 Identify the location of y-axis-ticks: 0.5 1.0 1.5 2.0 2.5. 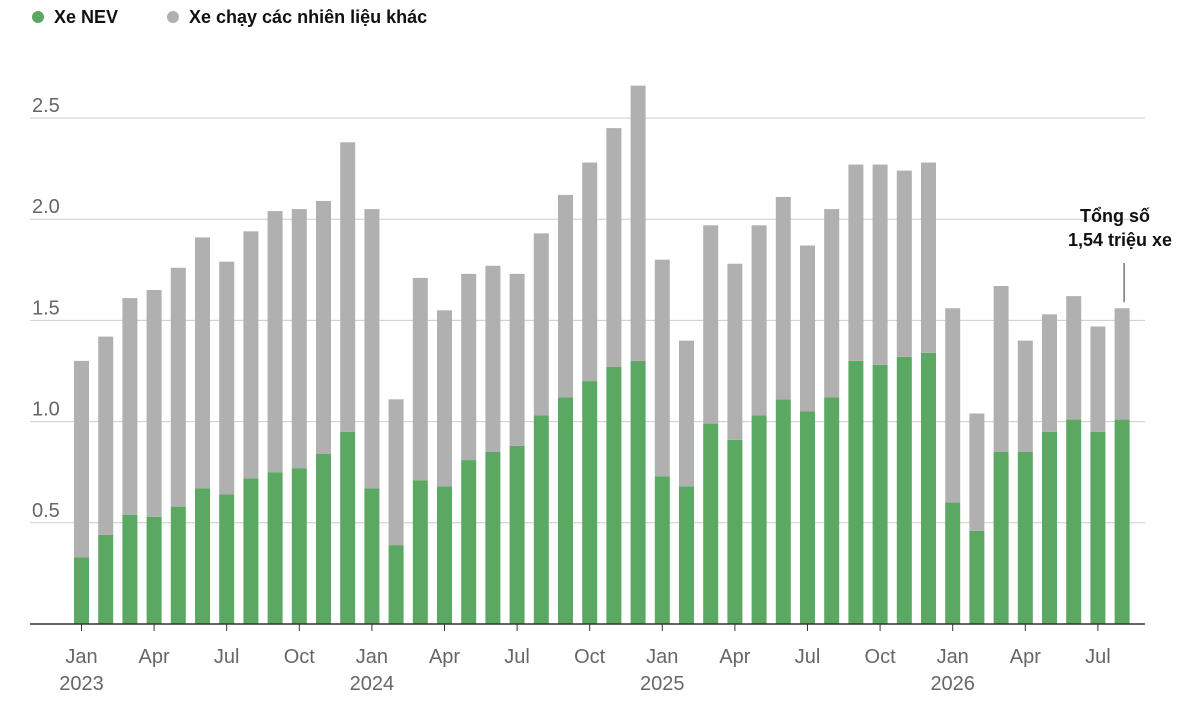
(46, 308).